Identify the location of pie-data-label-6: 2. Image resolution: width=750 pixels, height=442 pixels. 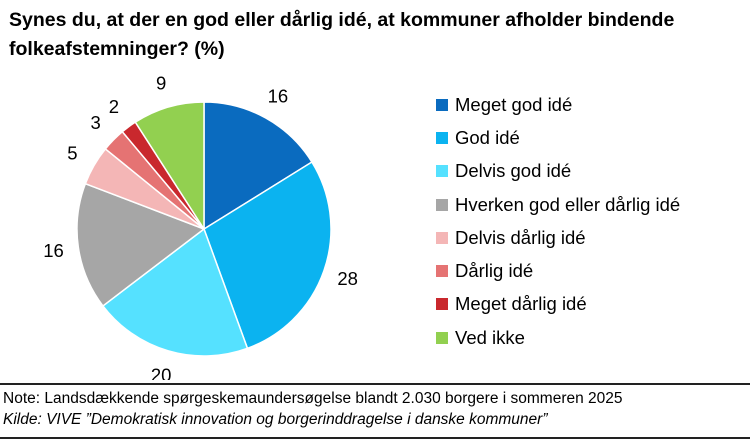
(114, 106).